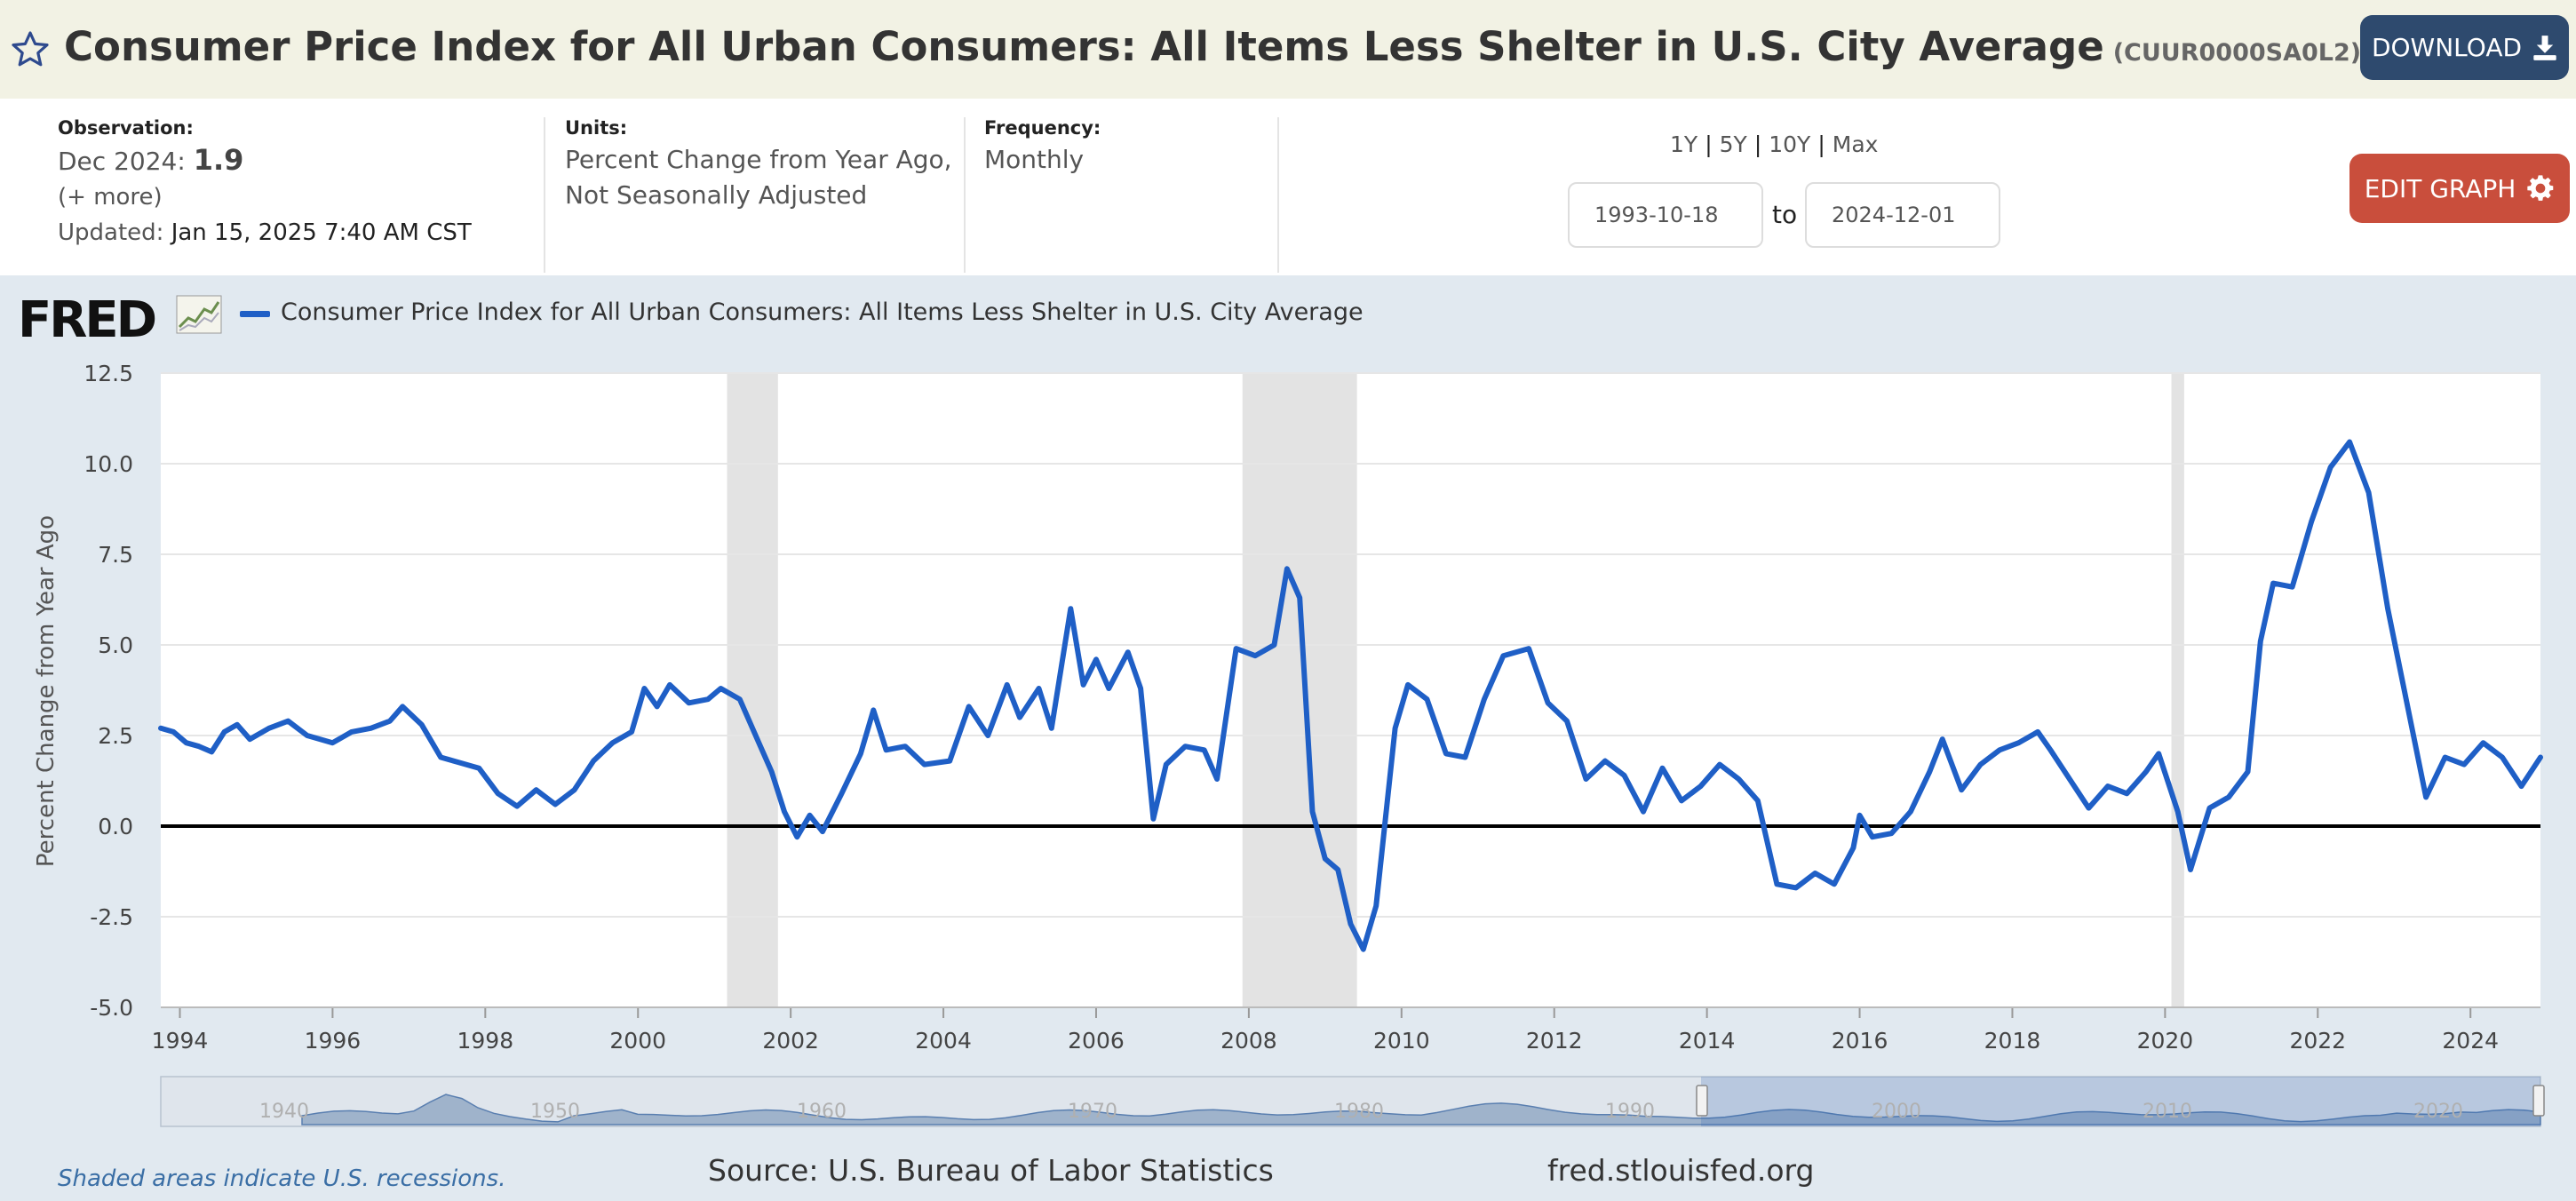 Image resolution: width=2576 pixels, height=1201 pixels. I want to click on frequency-value: Monthly, so click(1034, 159).